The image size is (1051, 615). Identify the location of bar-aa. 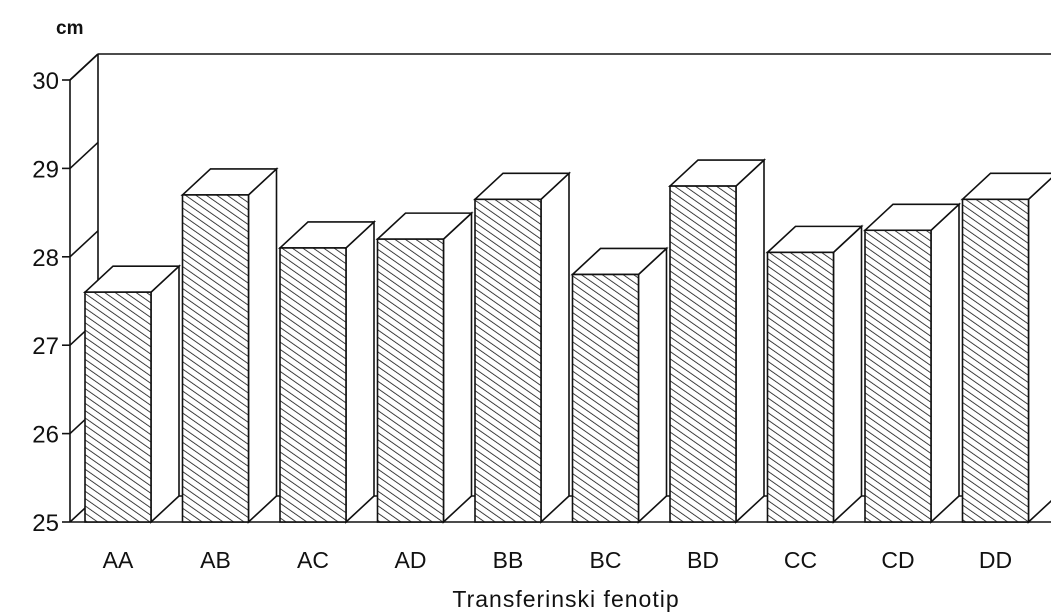
(132, 394).